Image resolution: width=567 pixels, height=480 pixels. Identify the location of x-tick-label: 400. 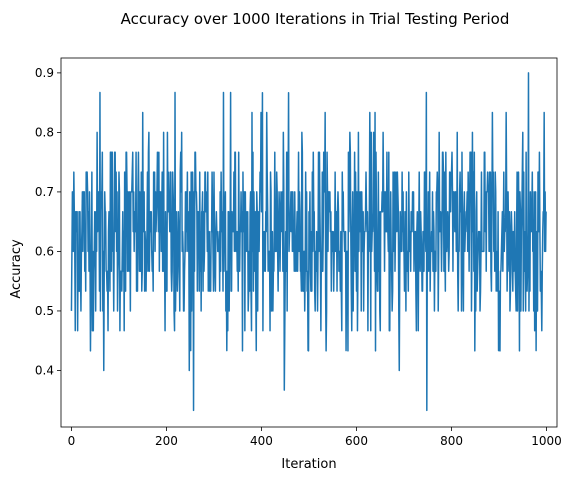
(261, 441).